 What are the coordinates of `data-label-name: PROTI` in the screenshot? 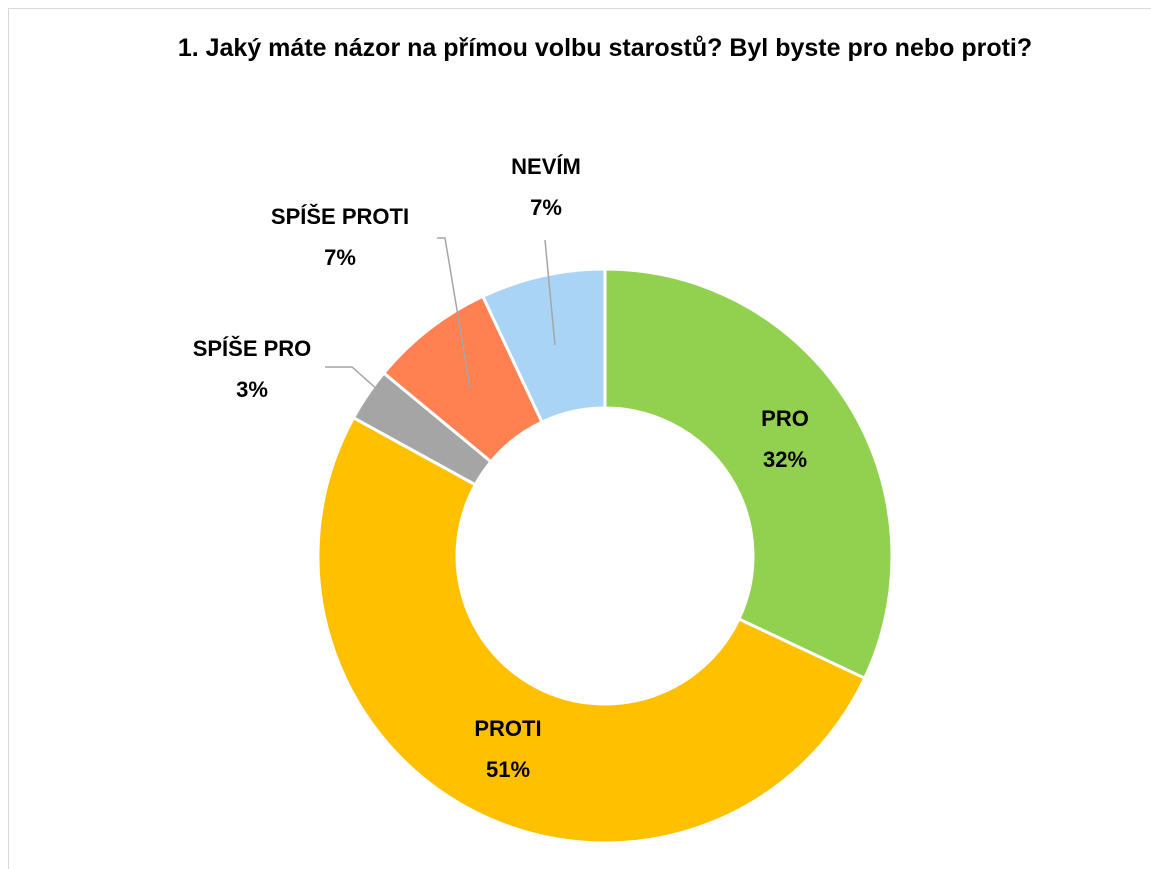 It's located at (507, 728).